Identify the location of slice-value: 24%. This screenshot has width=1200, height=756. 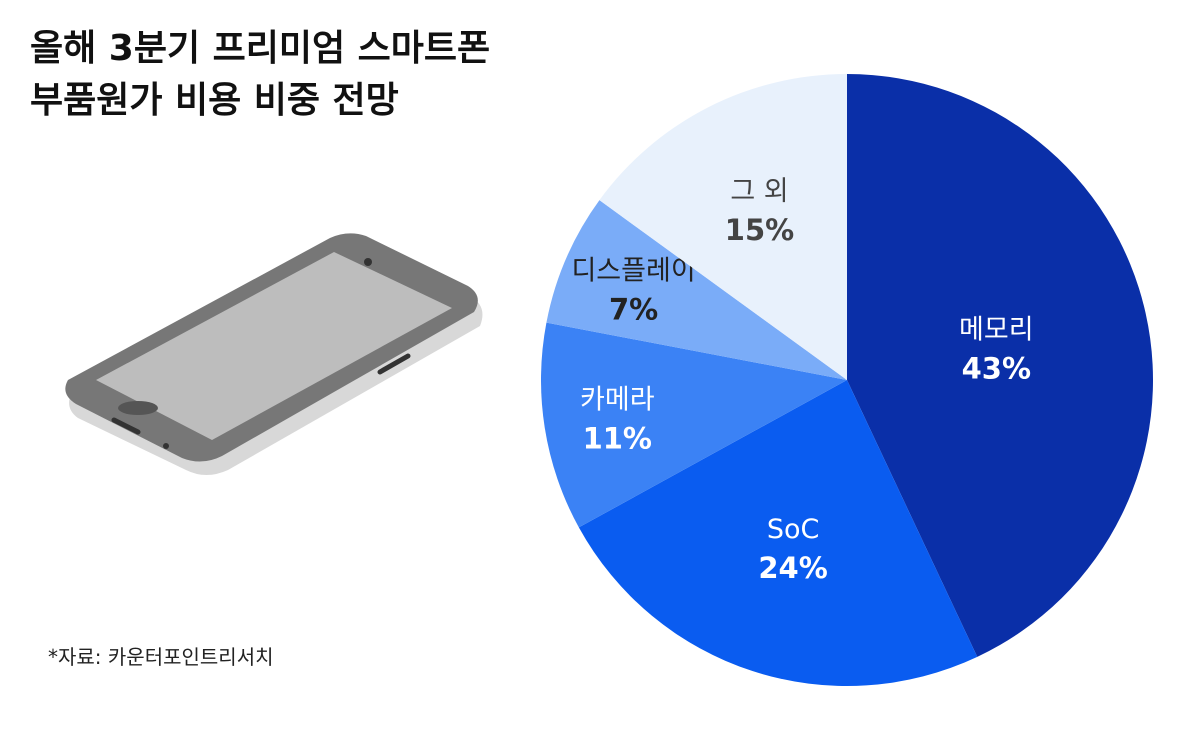
(792, 568).